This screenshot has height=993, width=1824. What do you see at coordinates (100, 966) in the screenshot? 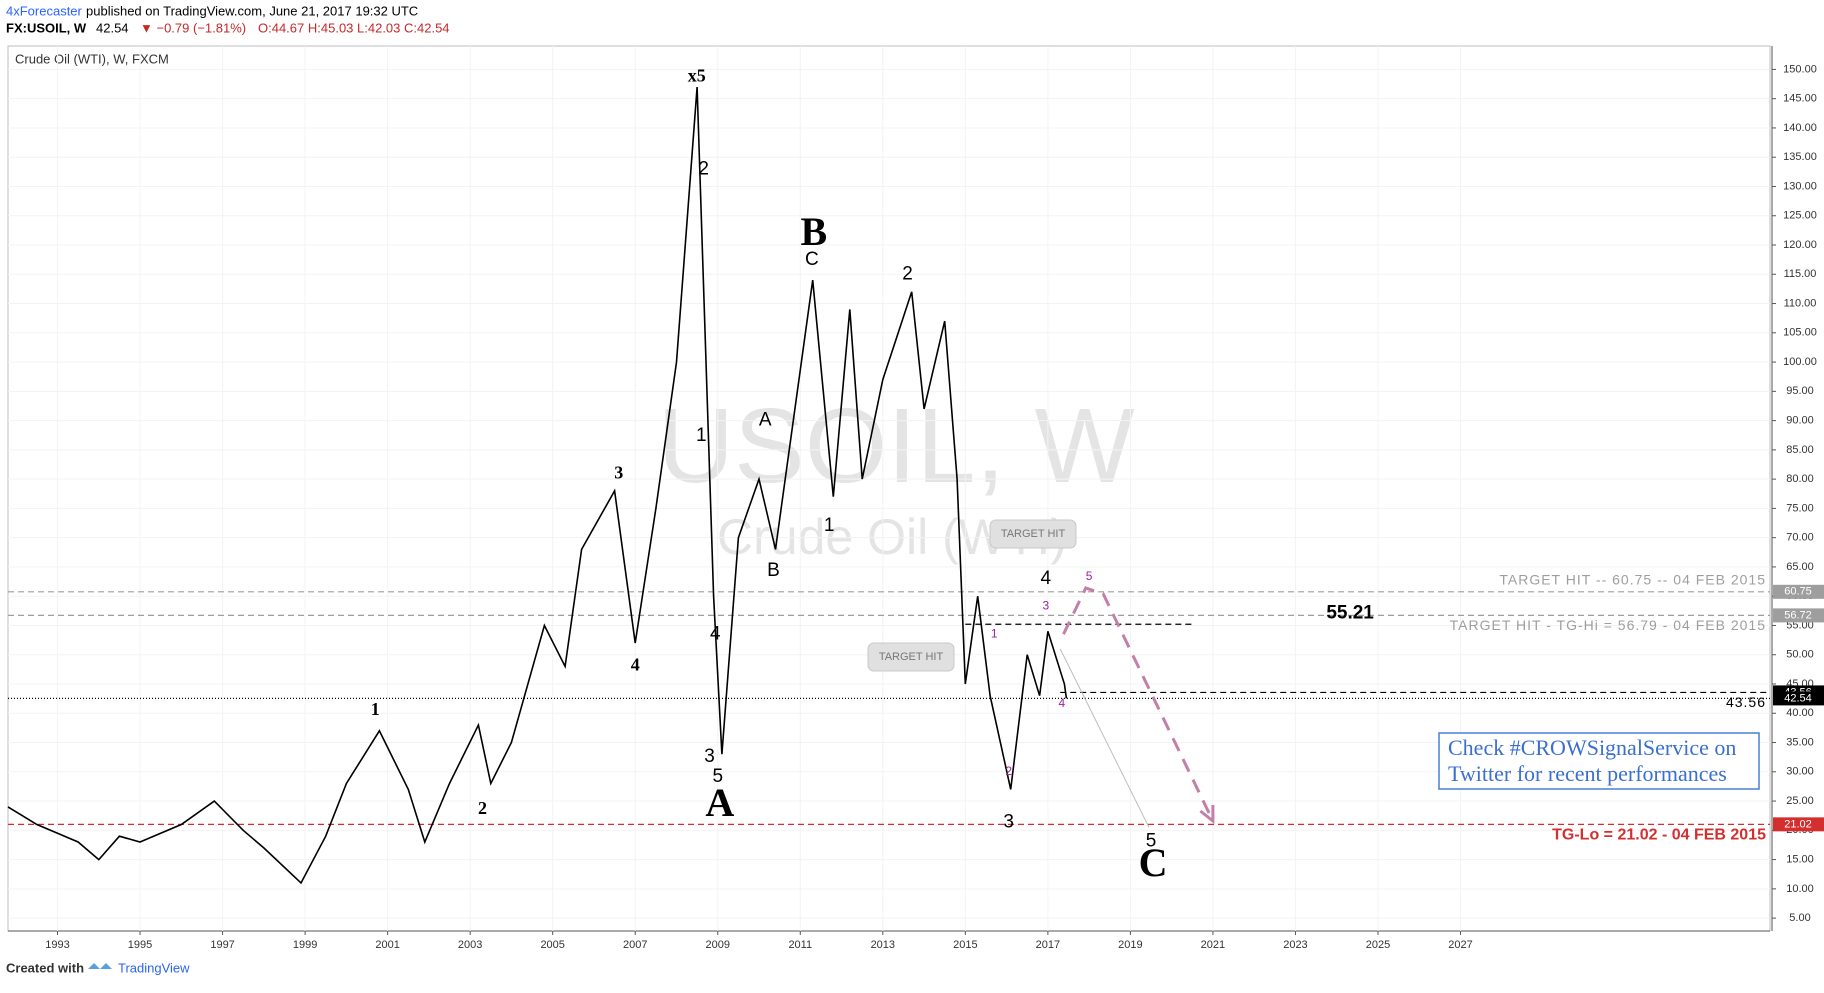
I see `footer-logo` at bounding box center [100, 966].